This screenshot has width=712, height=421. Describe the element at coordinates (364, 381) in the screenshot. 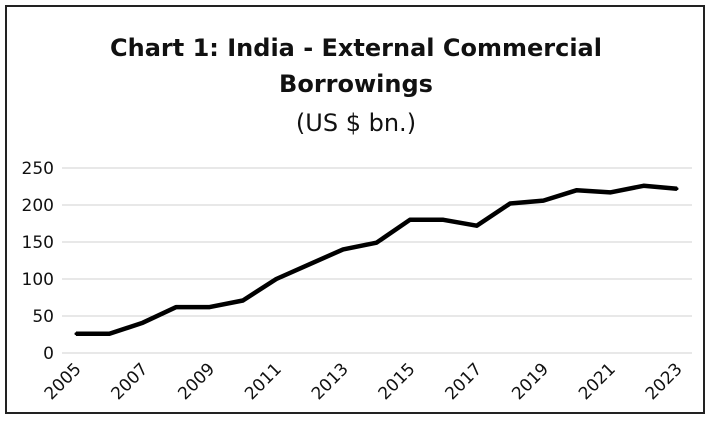

I see `x-axis-ticks: 2005 2007 2009 2011 2013 2015 2017 2019 2021 2023` at that location.